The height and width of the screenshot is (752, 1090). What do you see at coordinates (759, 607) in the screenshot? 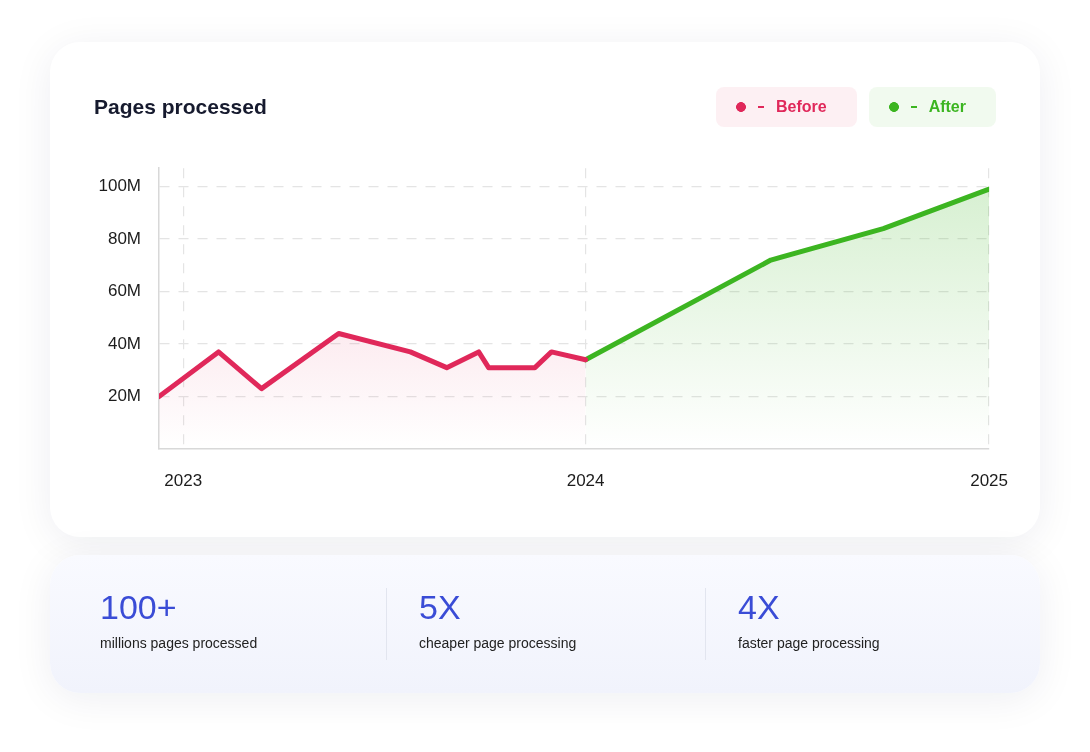
I see `text: 4X` at bounding box center [759, 607].